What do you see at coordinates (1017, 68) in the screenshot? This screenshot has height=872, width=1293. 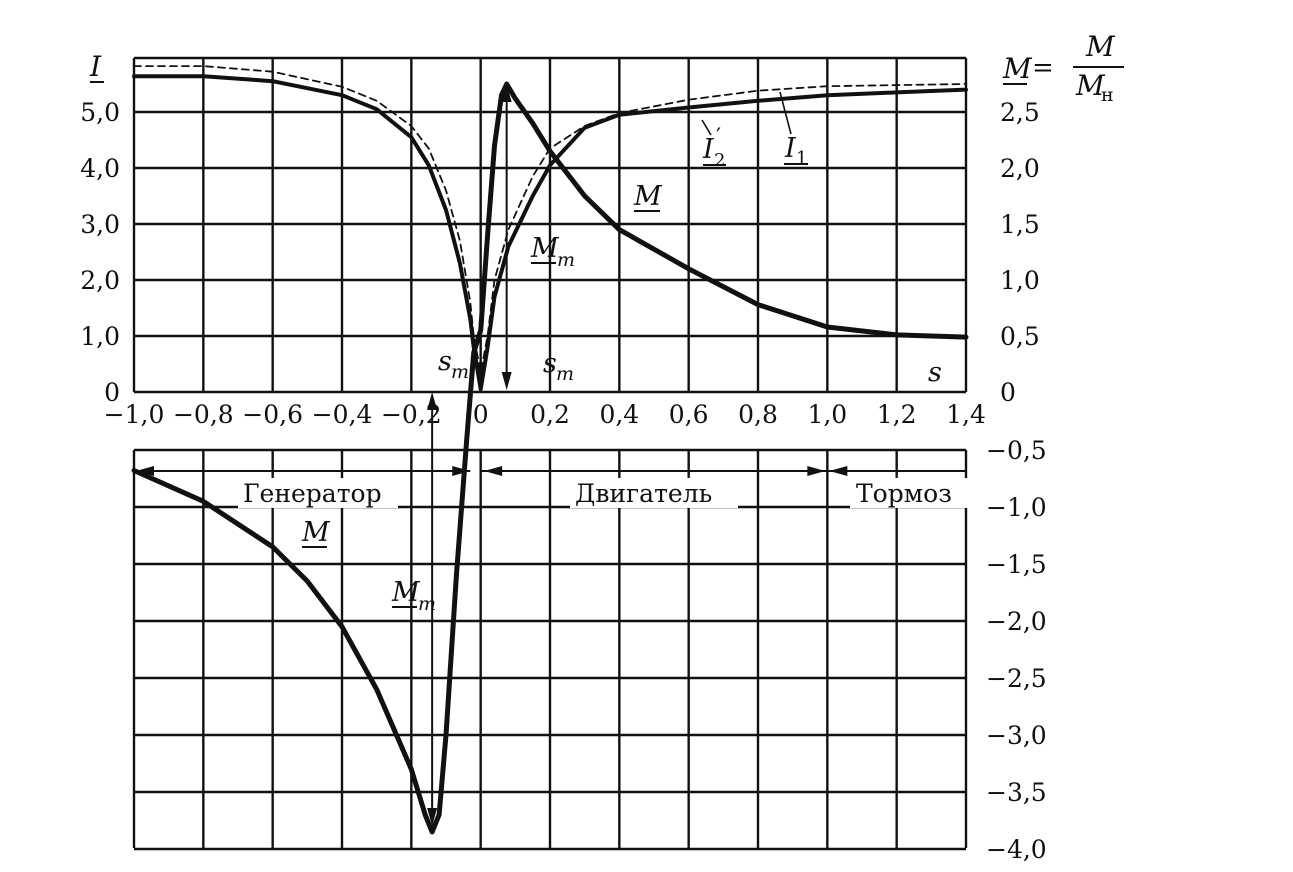 I see `right-axis-label-lhs: M` at bounding box center [1017, 68].